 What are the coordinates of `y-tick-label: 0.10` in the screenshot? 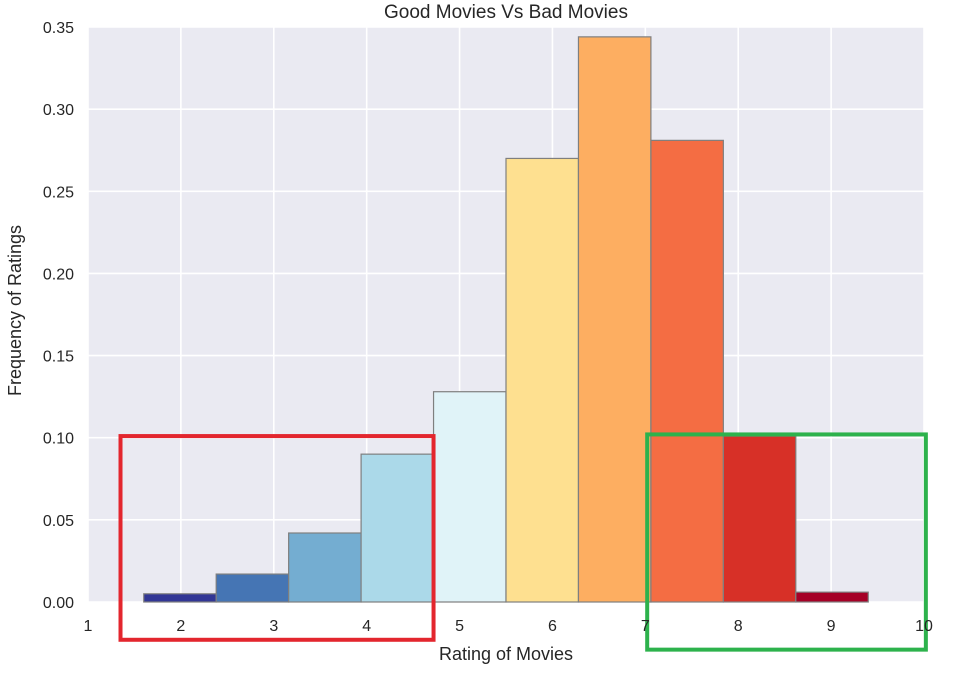 It's located at (58, 439).